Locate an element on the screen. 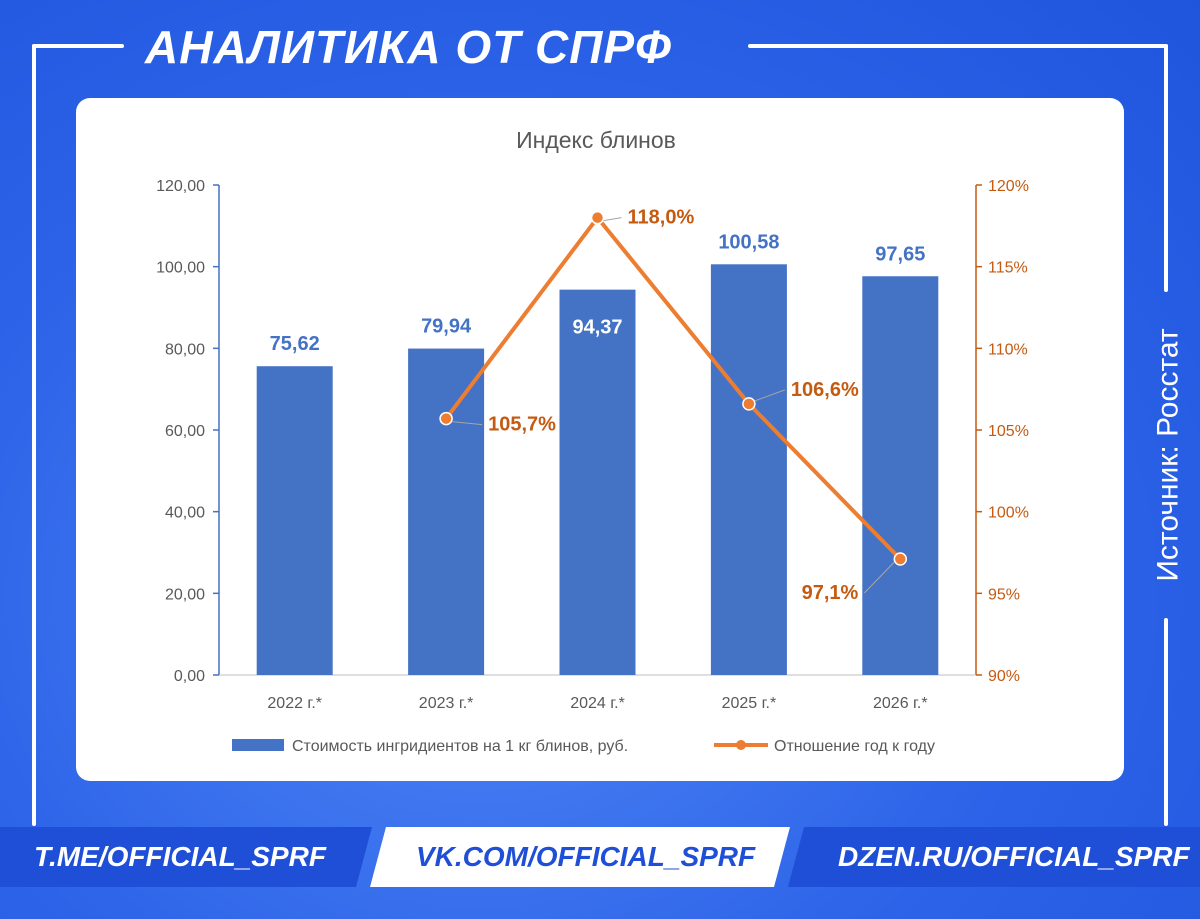  y-tick-label-left: 40,00 is located at coordinates (185, 513).